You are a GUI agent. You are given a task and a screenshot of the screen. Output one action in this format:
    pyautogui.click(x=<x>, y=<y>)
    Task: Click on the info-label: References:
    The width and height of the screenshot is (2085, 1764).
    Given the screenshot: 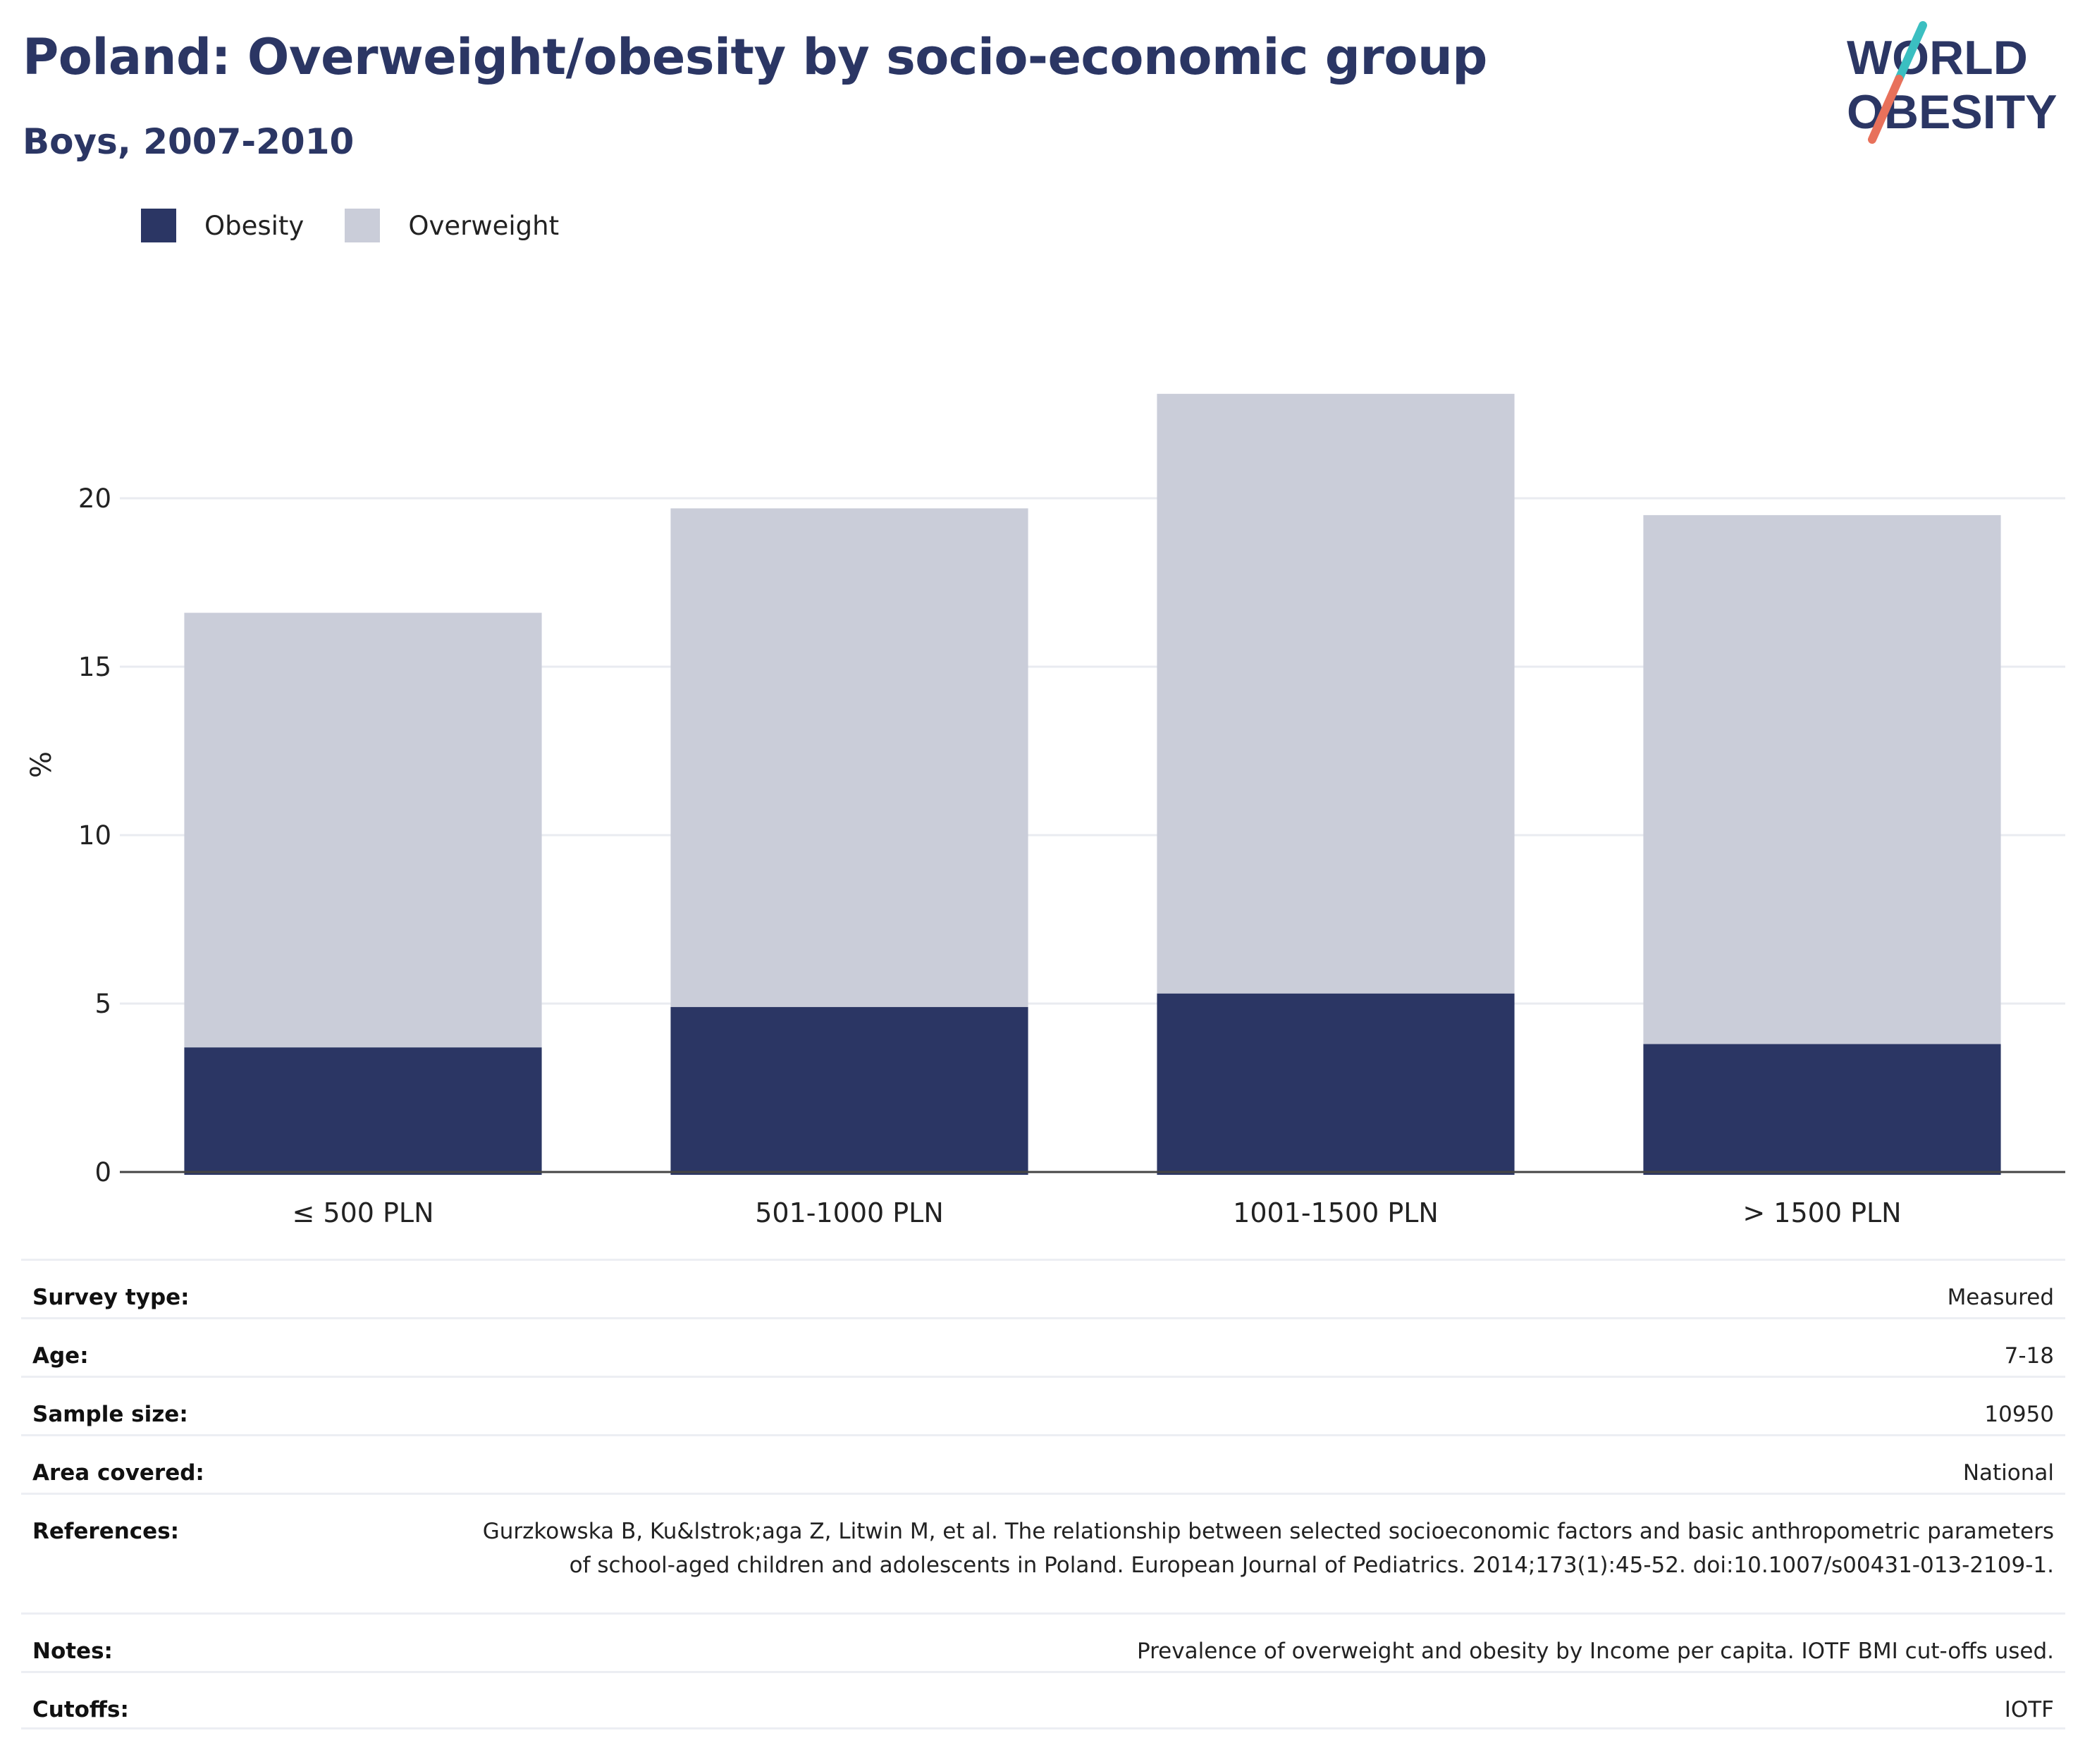 What is the action you would take?
    pyautogui.click(x=106, y=1531)
    